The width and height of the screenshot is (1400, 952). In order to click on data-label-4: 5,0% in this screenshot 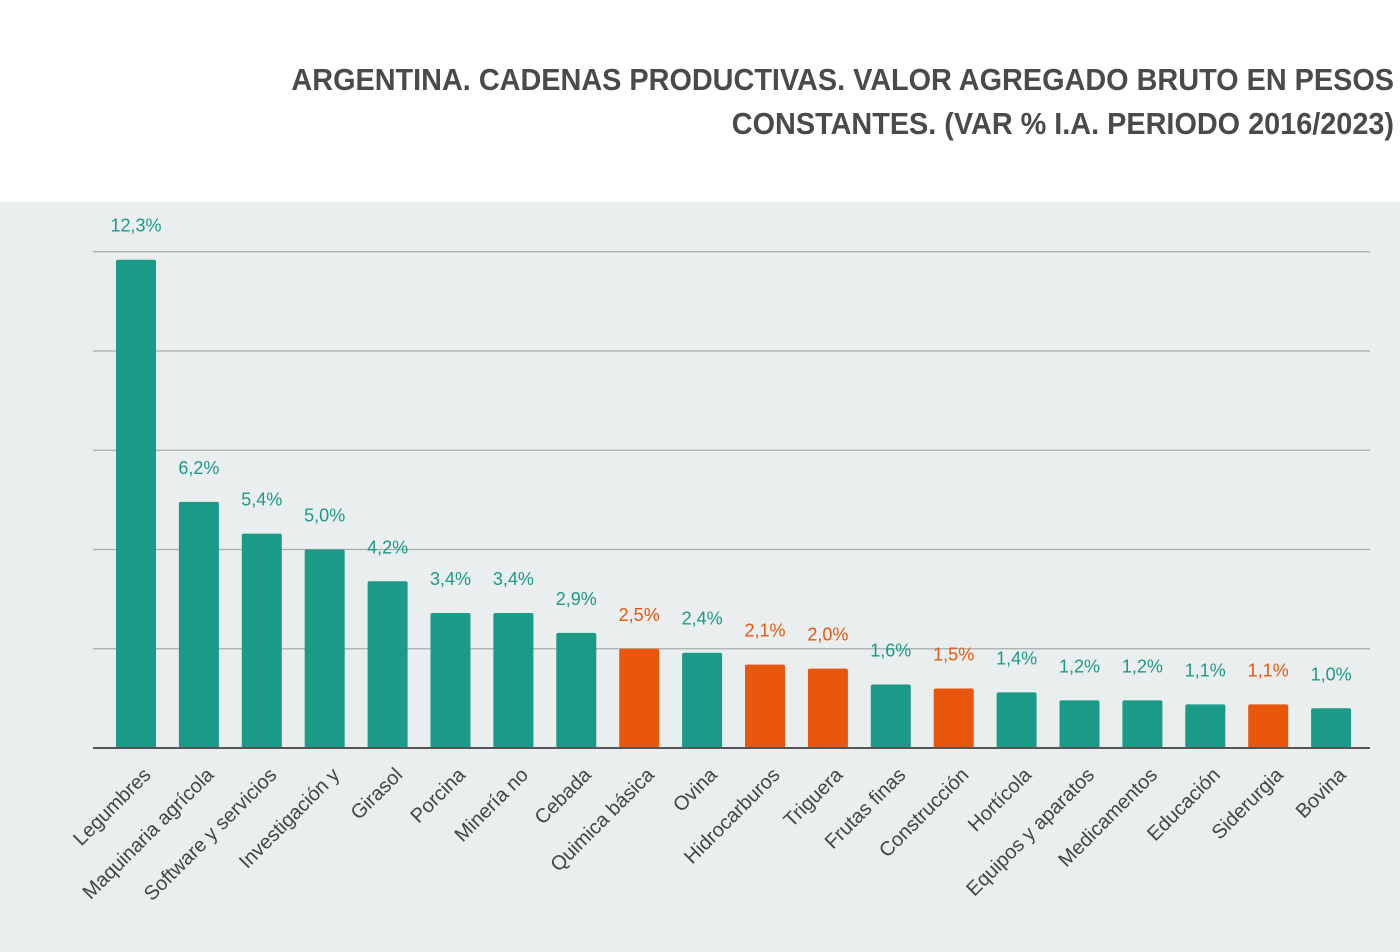, I will do `click(324, 516)`.